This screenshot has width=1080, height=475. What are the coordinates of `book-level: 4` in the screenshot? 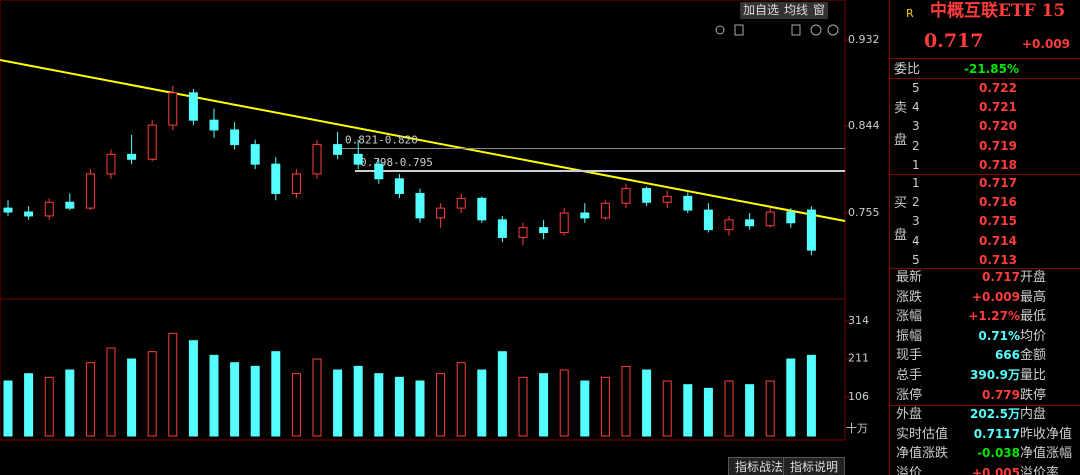 It's located at (916, 107).